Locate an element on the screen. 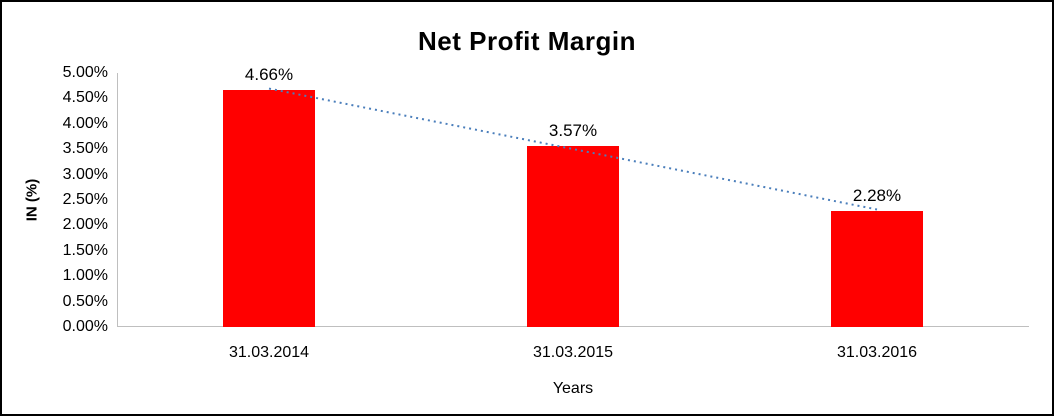  y-tick-label: 2.00% is located at coordinates (85, 225).